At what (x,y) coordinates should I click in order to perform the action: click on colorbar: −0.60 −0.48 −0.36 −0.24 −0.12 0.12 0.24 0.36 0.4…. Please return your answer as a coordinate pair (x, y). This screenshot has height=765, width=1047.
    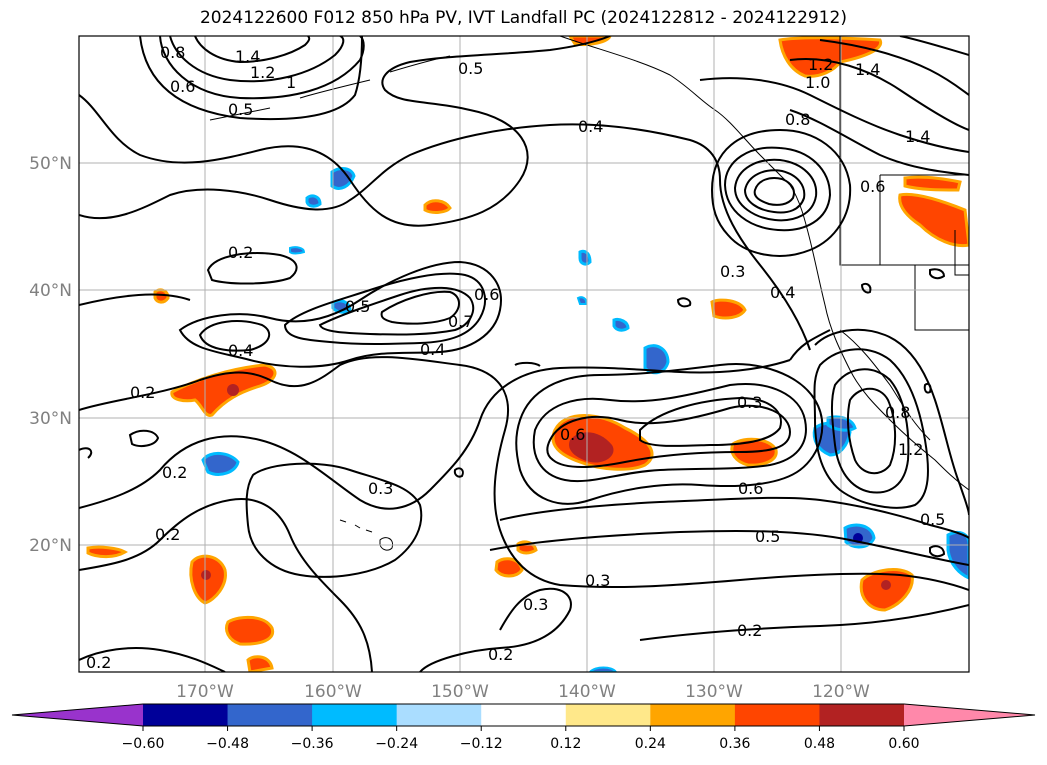
    Looking at the image, I should click on (523, 727).